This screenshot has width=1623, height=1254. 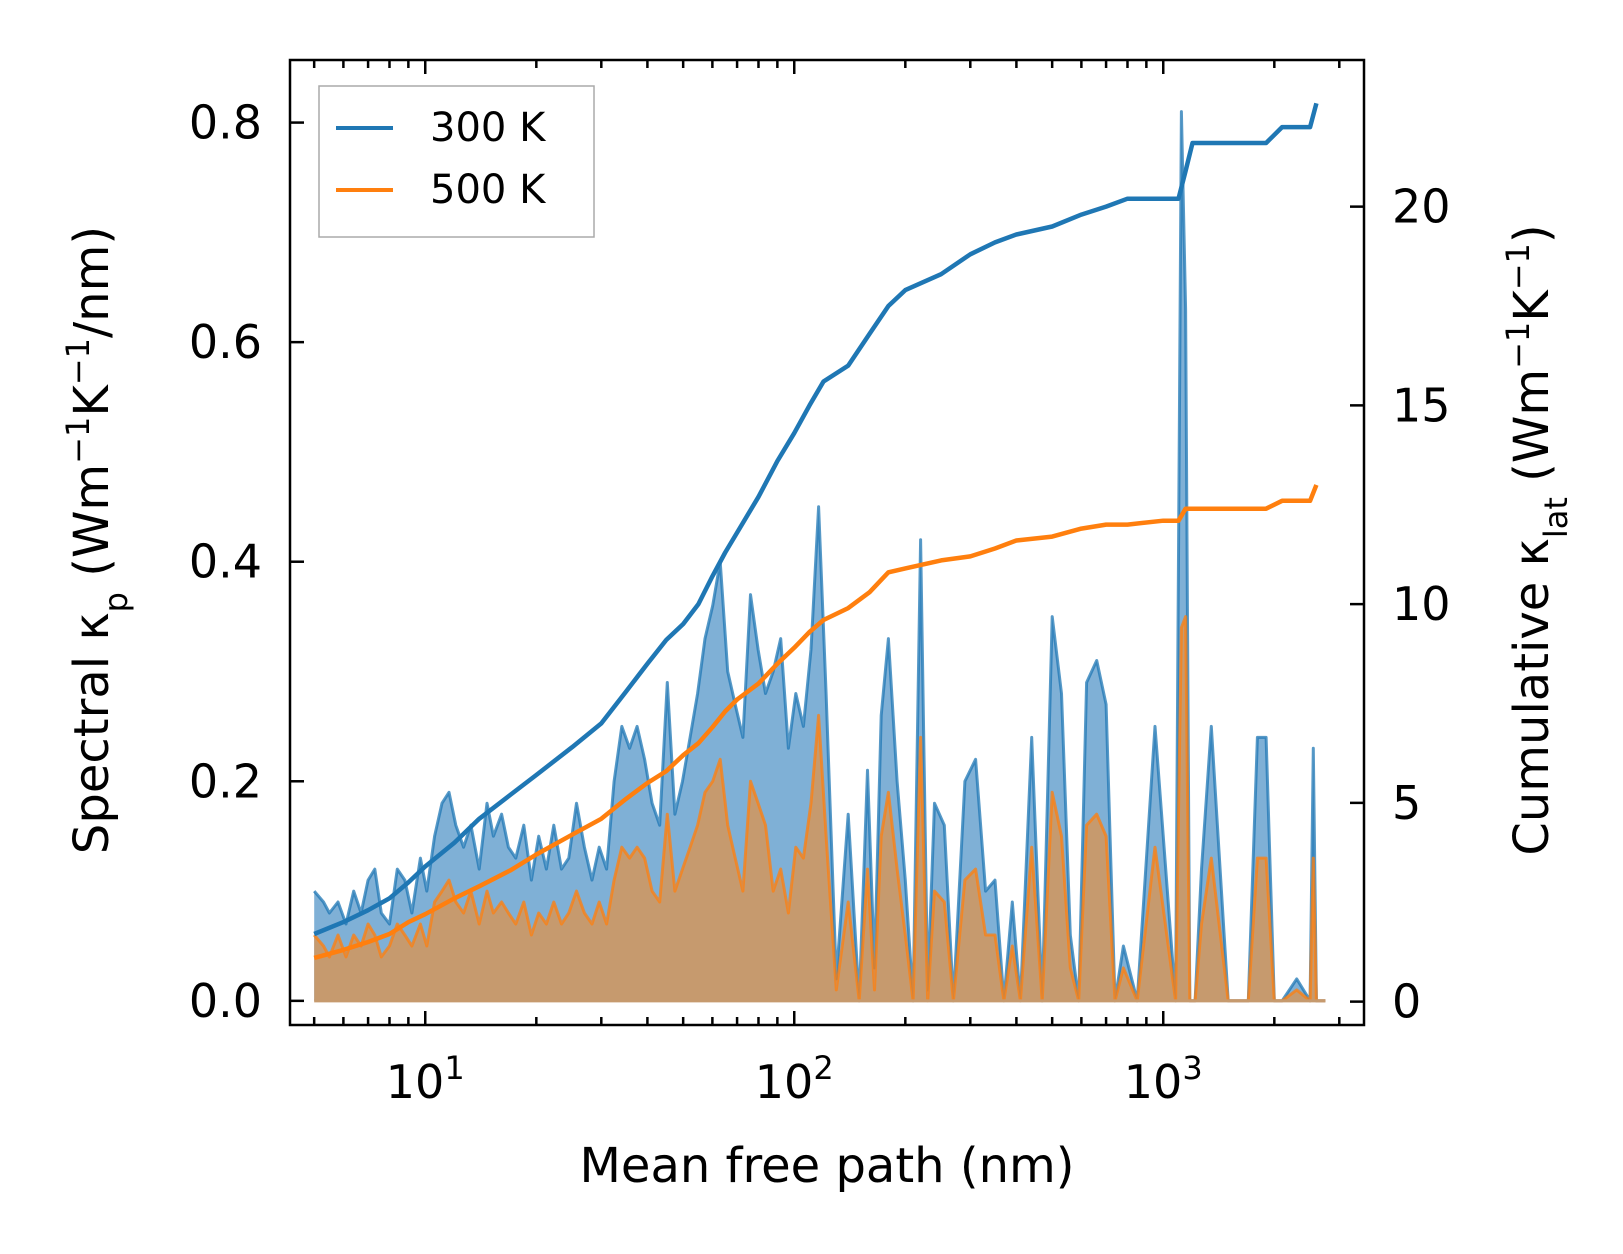 I want to click on right-y-tick-label: 5, so click(x=1406, y=803).